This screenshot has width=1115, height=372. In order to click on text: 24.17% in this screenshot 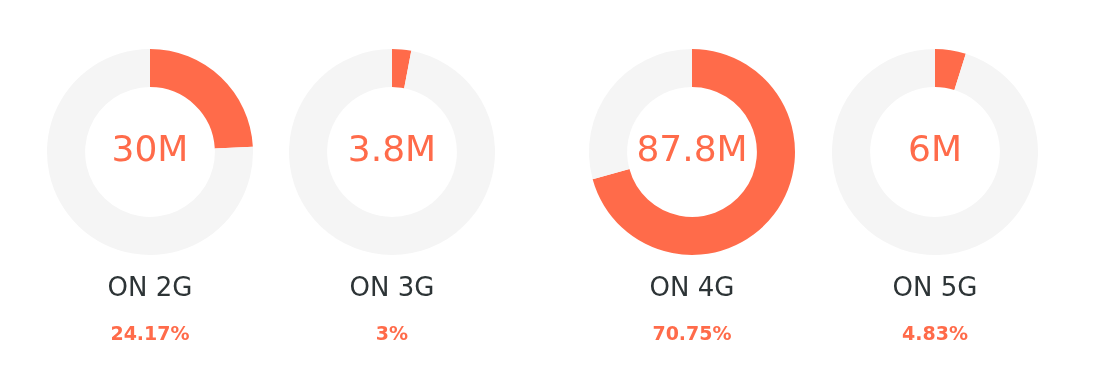, I will do `click(150, 333)`.